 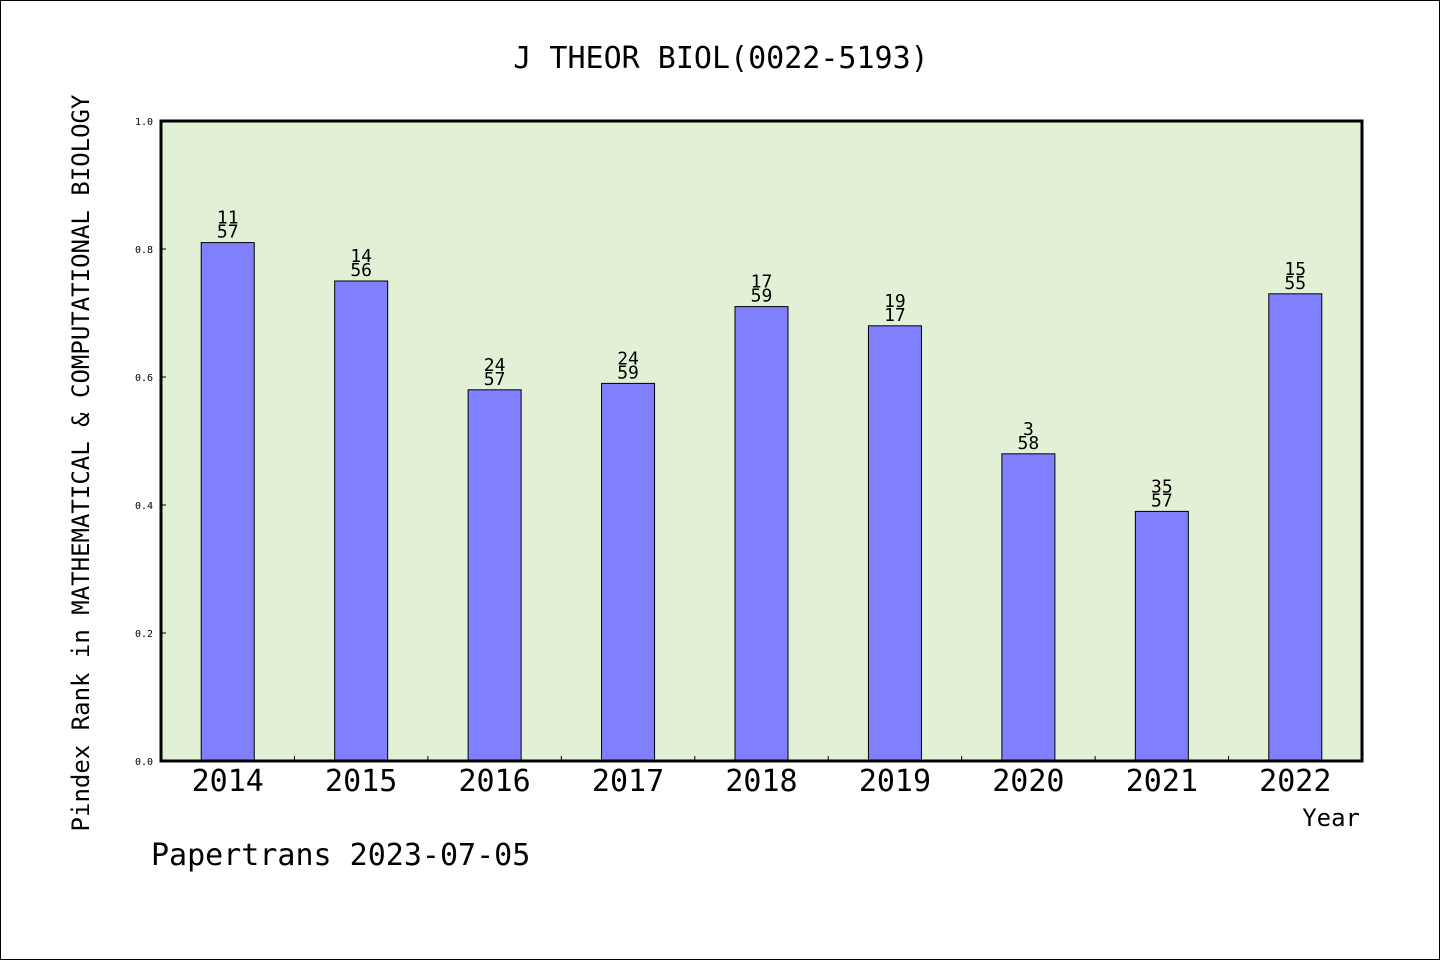 I want to click on bar-2022, so click(x=1295, y=527).